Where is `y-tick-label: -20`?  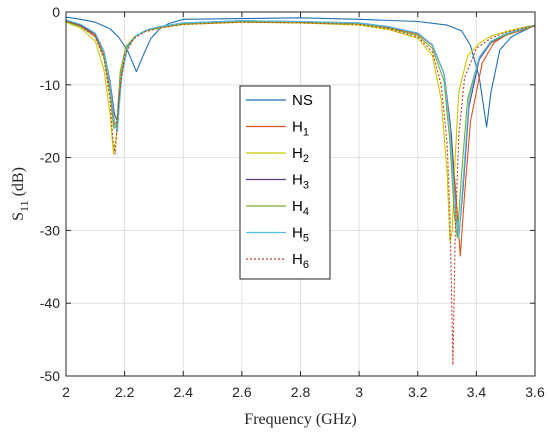
y-tick-label: -20 is located at coordinates (50, 158).